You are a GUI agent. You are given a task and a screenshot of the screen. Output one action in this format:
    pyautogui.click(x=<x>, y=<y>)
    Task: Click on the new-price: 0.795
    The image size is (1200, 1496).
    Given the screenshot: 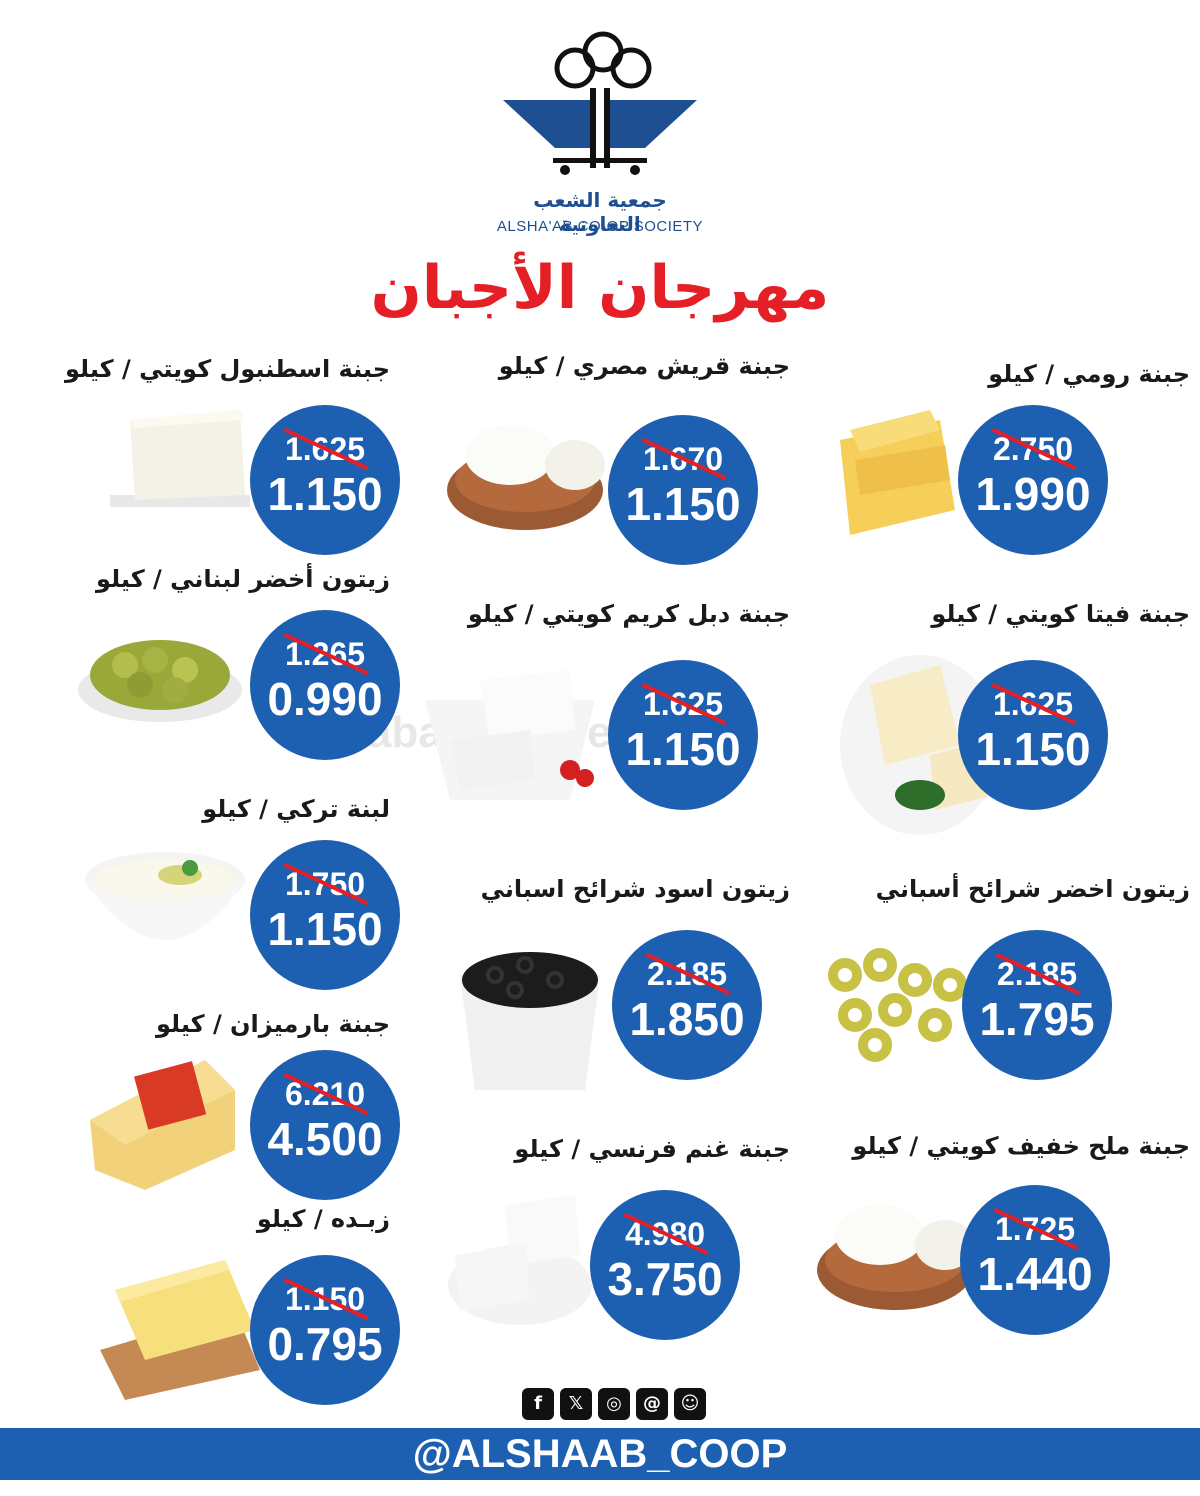 What is the action you would take?
    pyautogui.click(x=325, y=1344)
    